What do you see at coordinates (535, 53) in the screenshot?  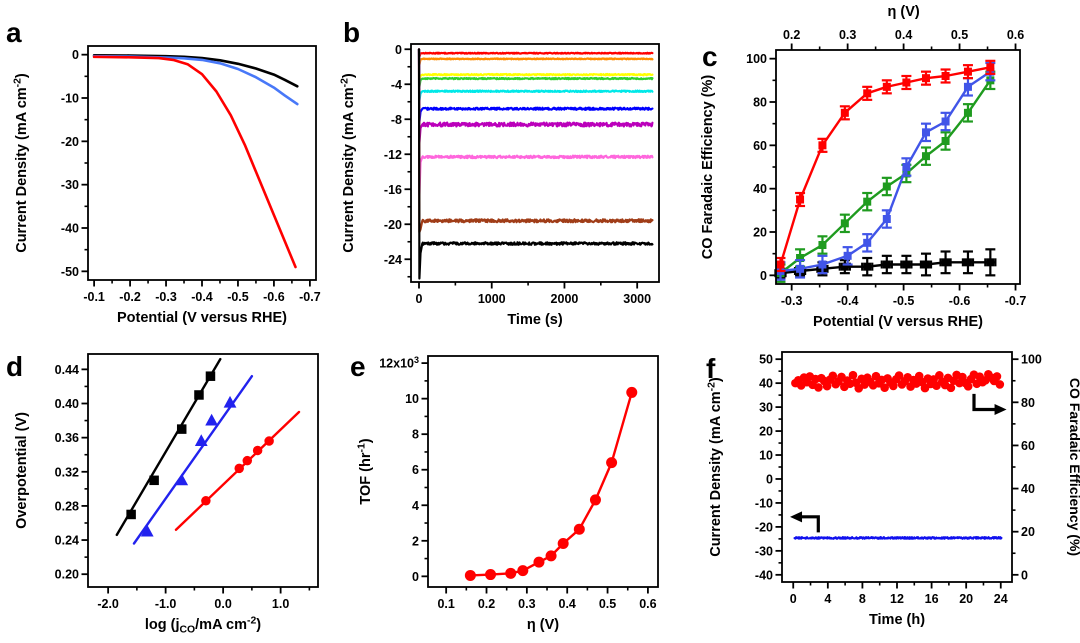 I see `red-line` at bounding box center [535, 53].